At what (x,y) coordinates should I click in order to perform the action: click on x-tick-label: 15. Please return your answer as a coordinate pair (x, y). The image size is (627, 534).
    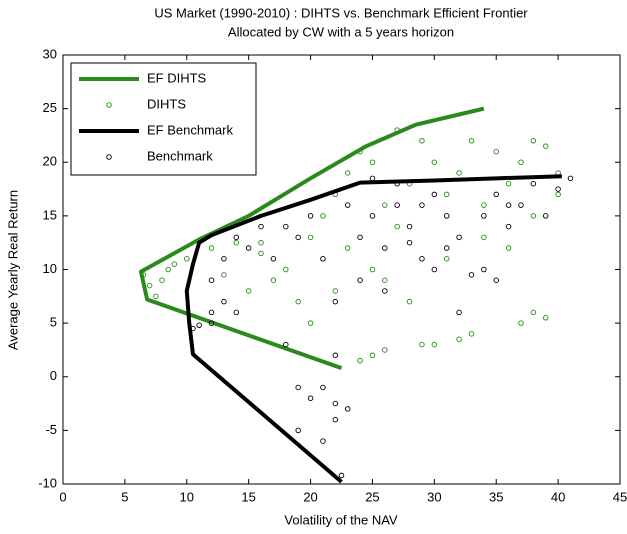
    Looking at the image, I should click on (248, 496).